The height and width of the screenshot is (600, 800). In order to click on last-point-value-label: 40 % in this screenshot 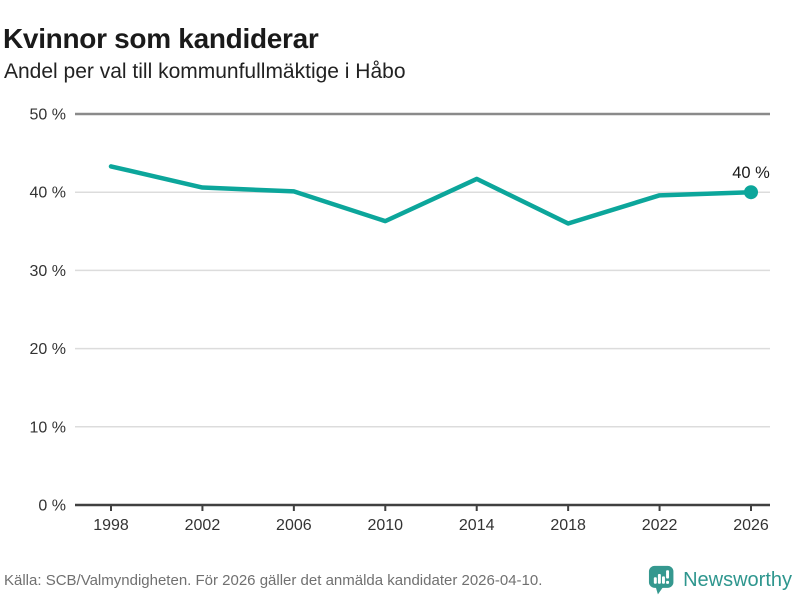, I will do `click(751, 173)`.